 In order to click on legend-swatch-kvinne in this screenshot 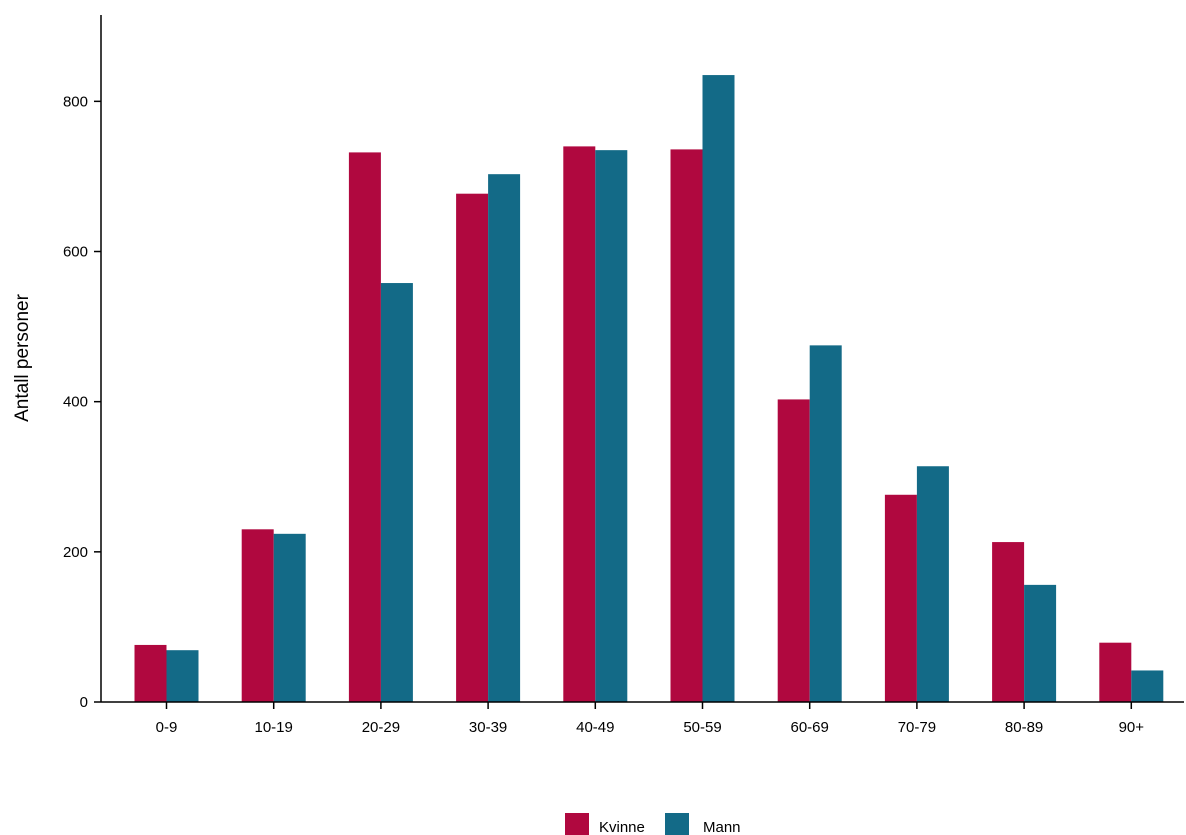, I will do `click(577, 824)`.